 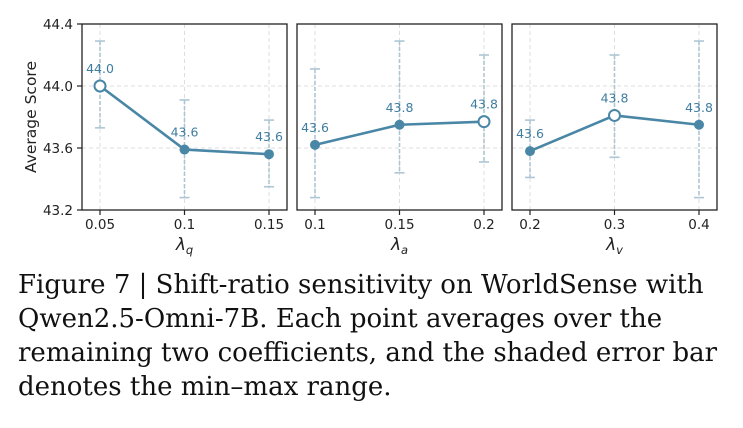 What do you see at coordinates (58, 87) in the screenshot?
I see `y-tick-label: 44.0` at bounding box center [58, 87].